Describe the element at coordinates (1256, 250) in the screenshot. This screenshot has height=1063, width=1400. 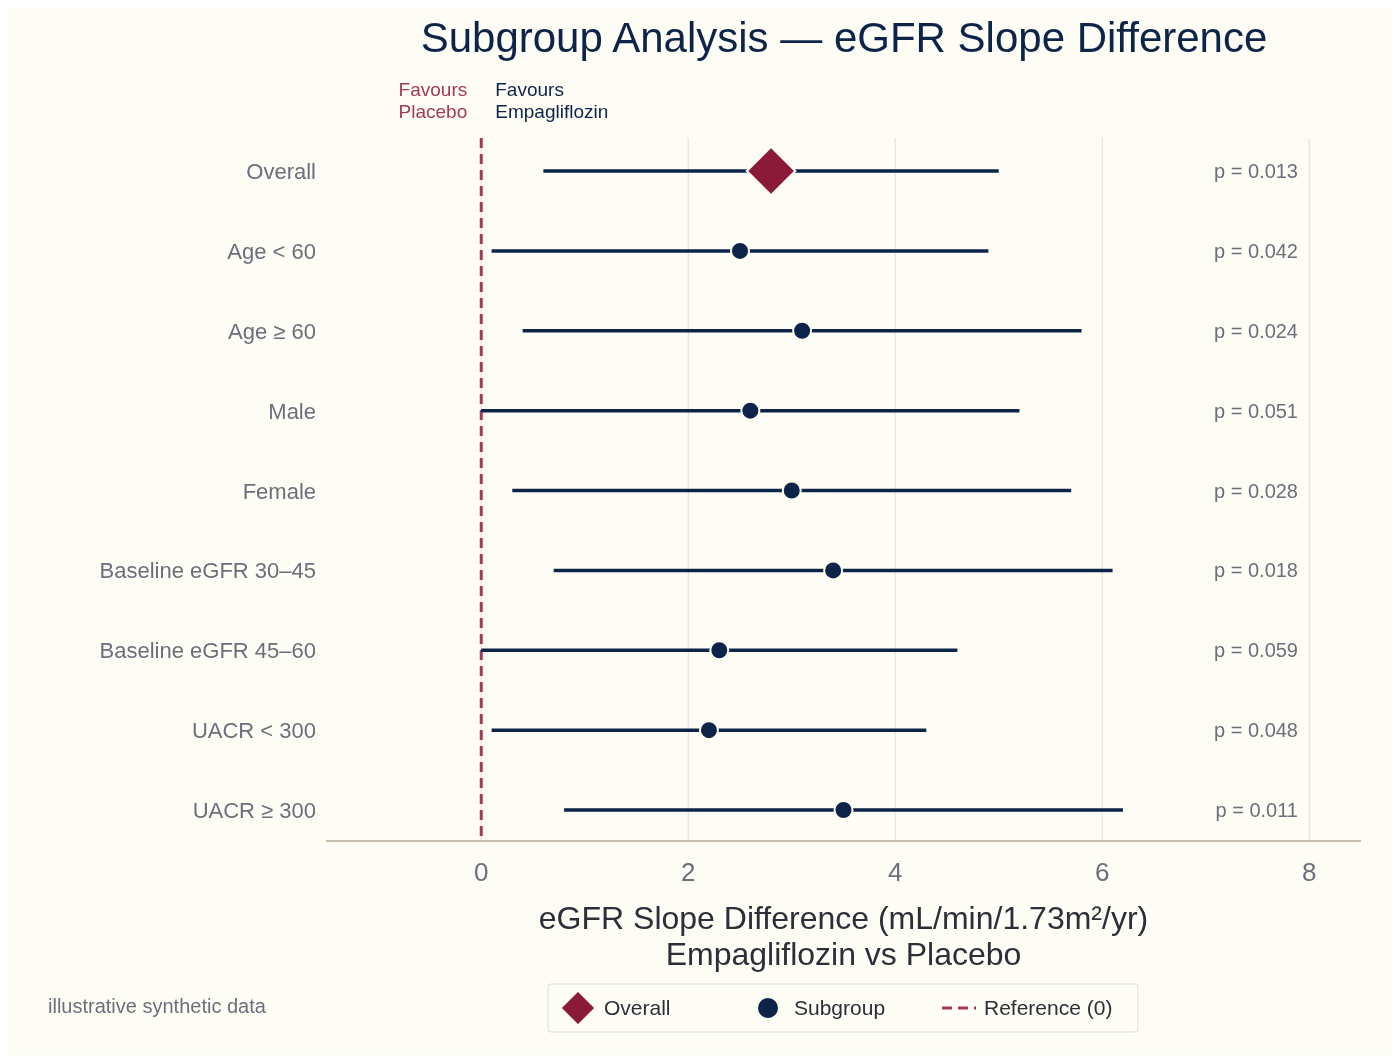
I see `annotation: p = 0.042` at that location.